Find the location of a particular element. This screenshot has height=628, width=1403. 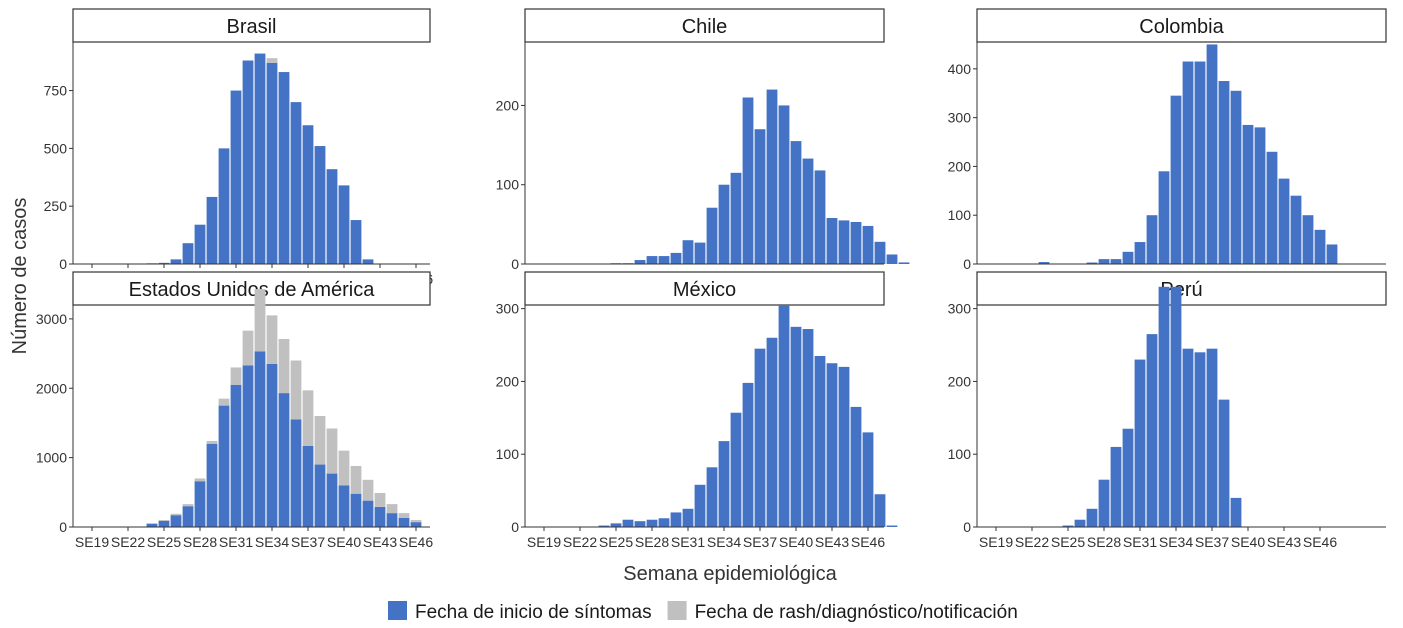

panel-title: México is located at coordinates (704, 290).